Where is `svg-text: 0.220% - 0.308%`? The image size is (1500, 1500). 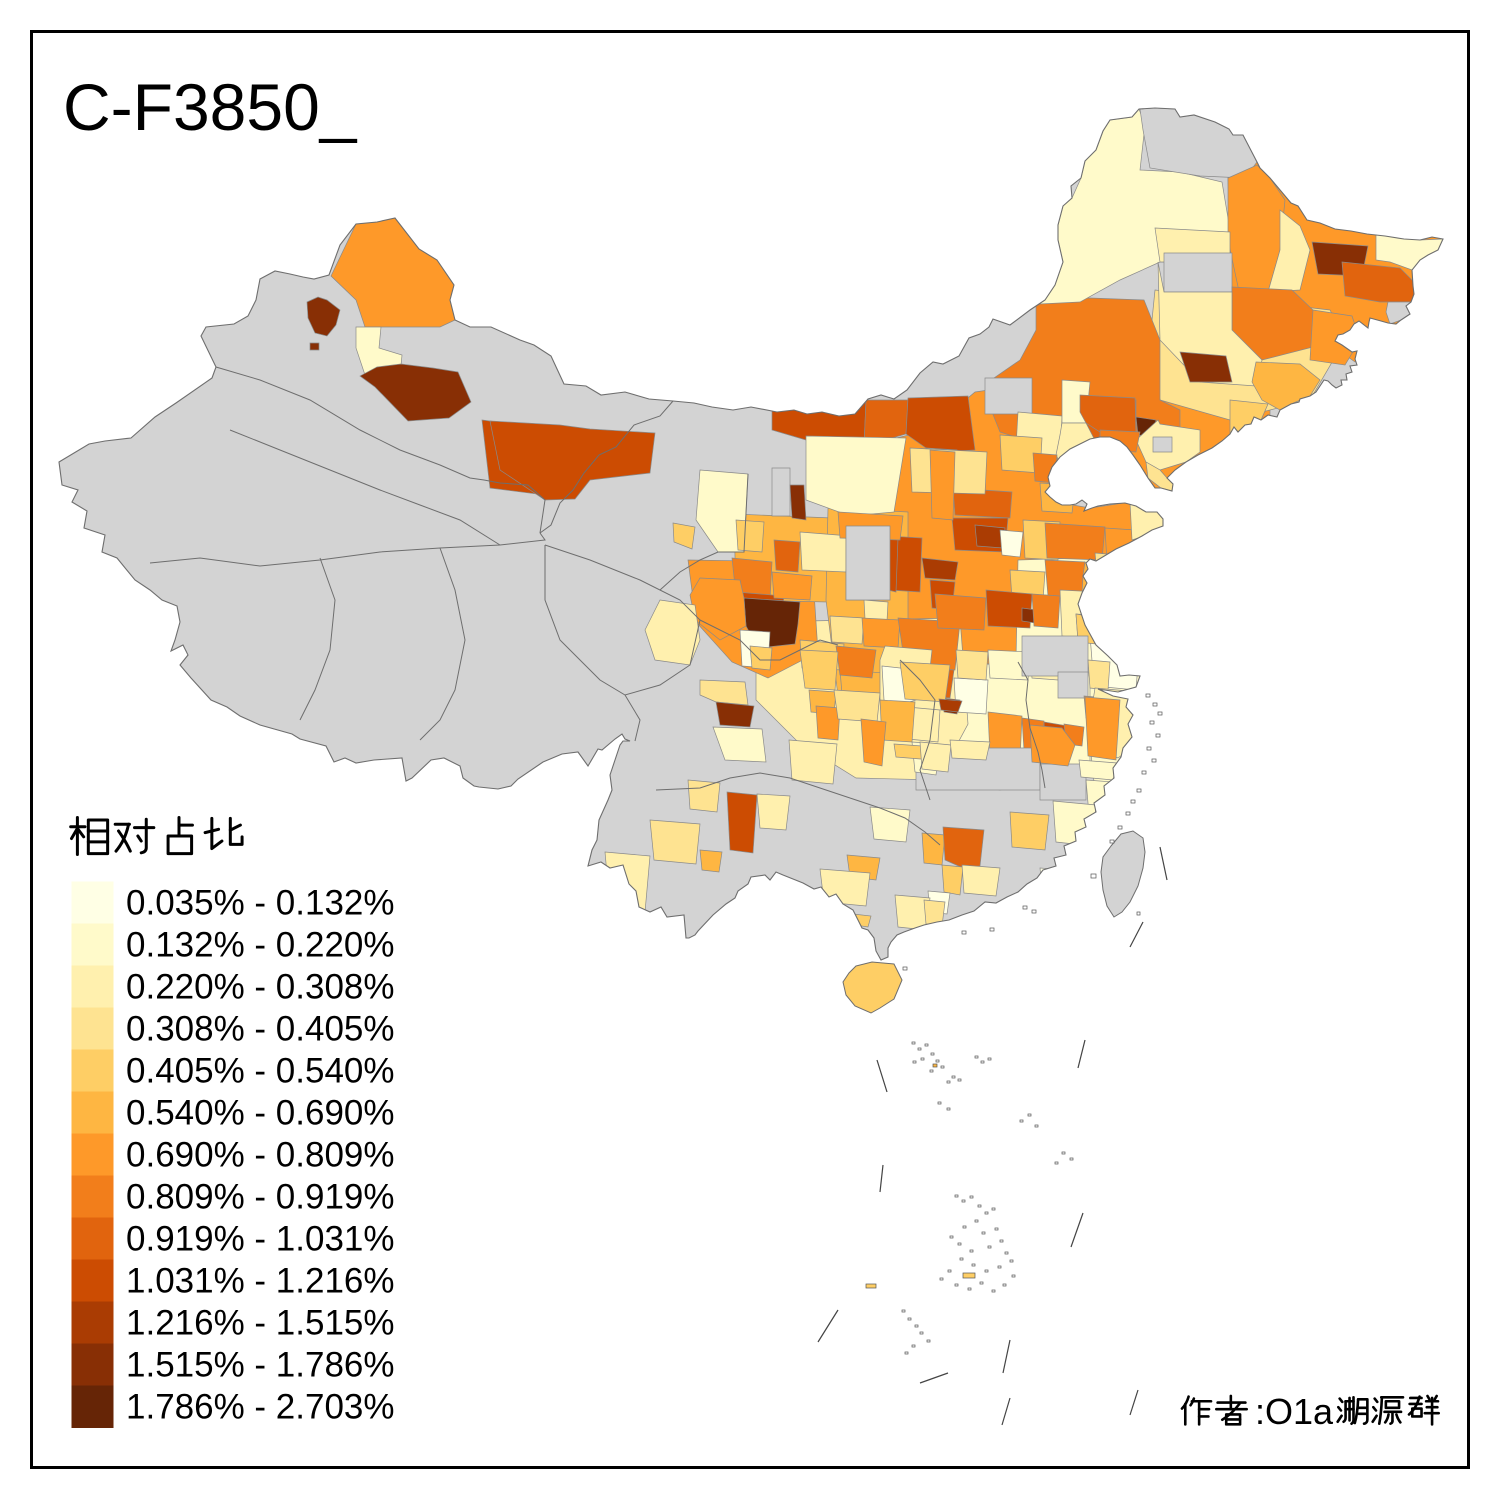
svg-text: 0.220% - 0.308% is located at coordinates (260, 987).